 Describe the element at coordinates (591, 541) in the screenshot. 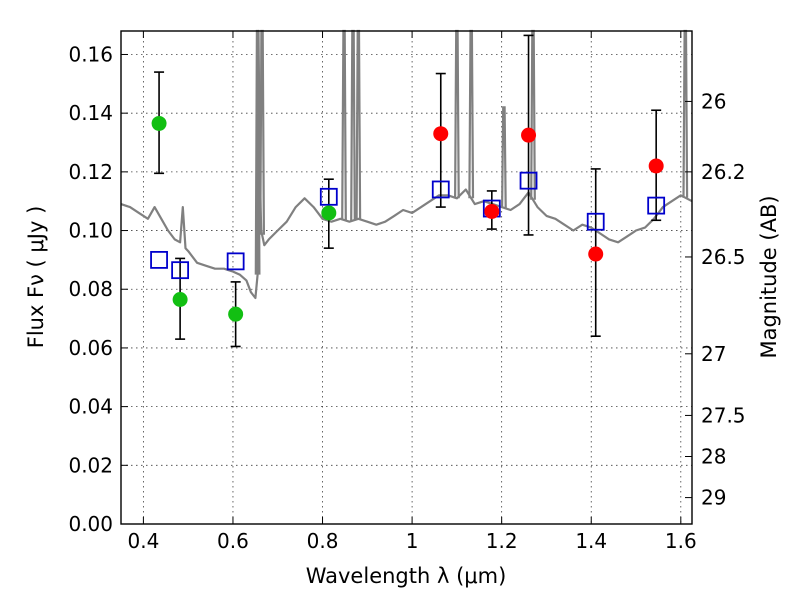

I see `x-tick-label: 1.4` at that location.